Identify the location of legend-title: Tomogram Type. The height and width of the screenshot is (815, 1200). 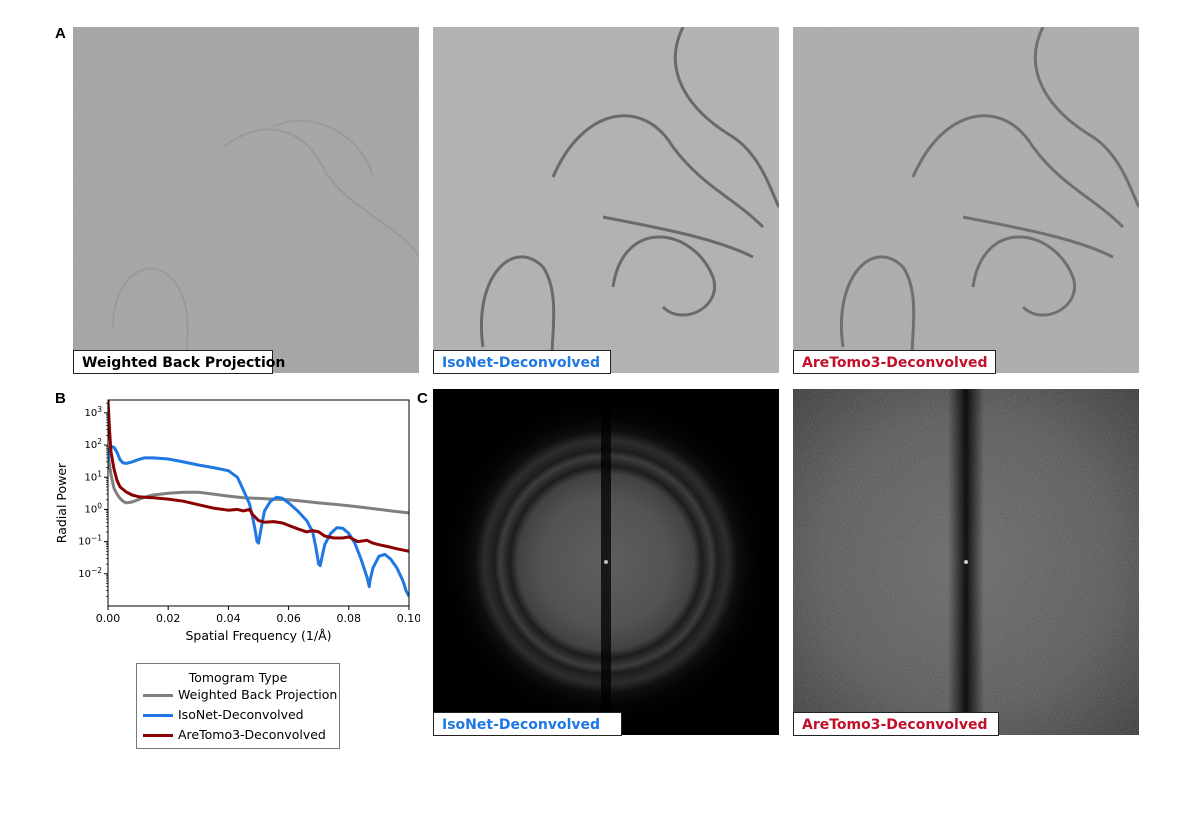
(238, 677).